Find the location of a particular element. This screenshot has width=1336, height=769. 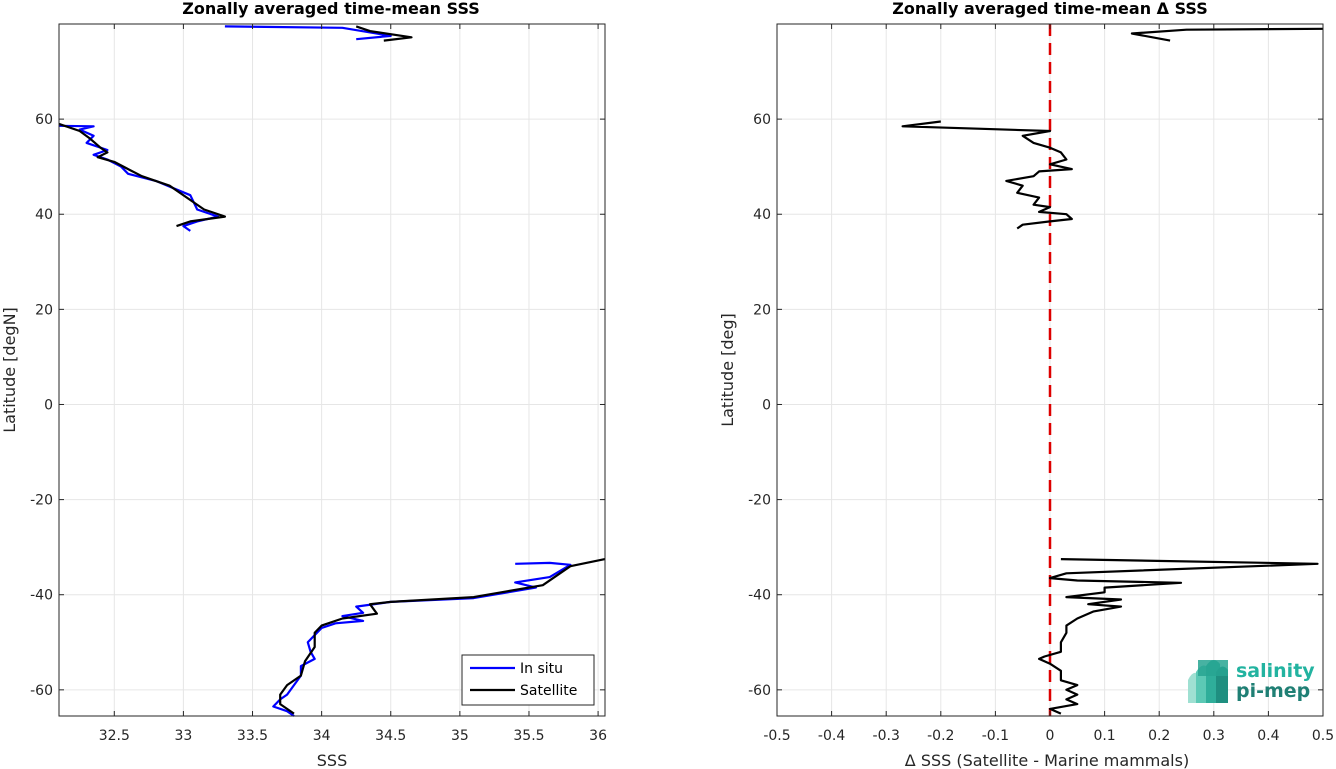

right-title: Zonally averaged time-mean Δ SSS is located at coordinates (1050, 9).